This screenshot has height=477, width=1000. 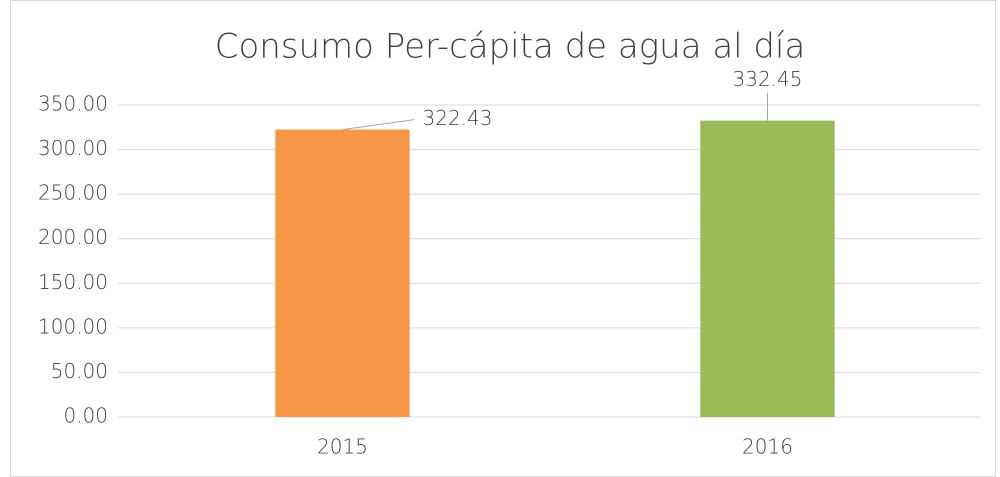 What do you see at coordinates (73, 104) in the screenshot?
I see `y-tick-label: 350.00` at bounding box center [73, 104].